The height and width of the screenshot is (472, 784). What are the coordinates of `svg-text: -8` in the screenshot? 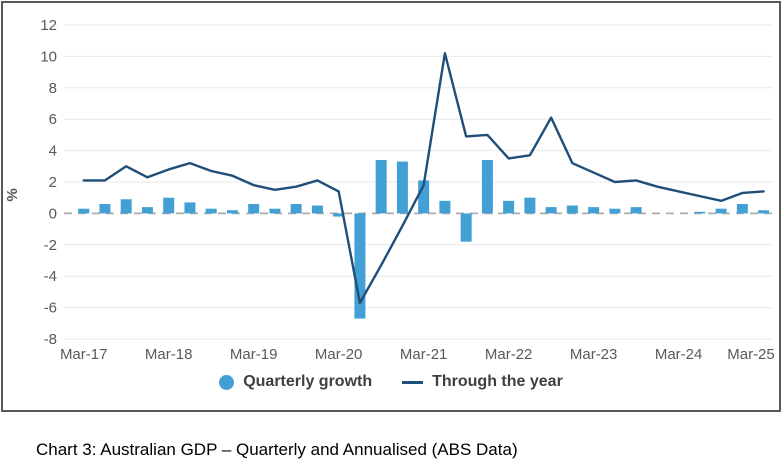 It's located at (50, 339).